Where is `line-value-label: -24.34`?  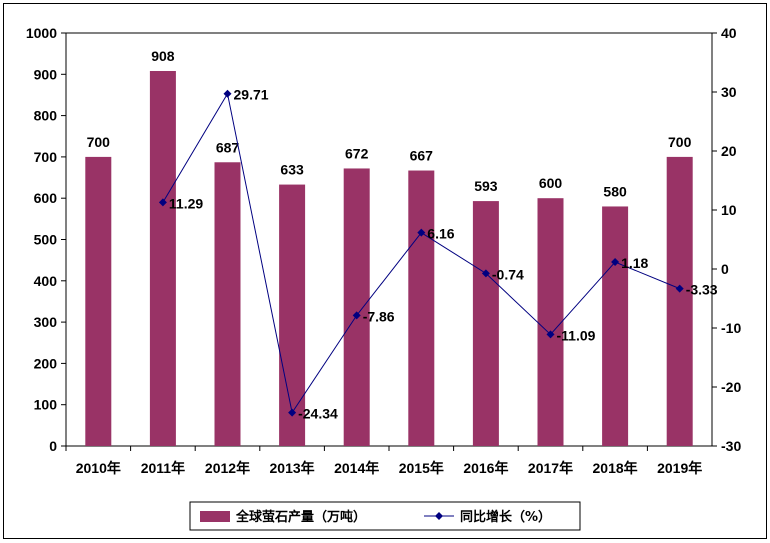 line-value-label: -24.34 is located at coordinates (318, 414).